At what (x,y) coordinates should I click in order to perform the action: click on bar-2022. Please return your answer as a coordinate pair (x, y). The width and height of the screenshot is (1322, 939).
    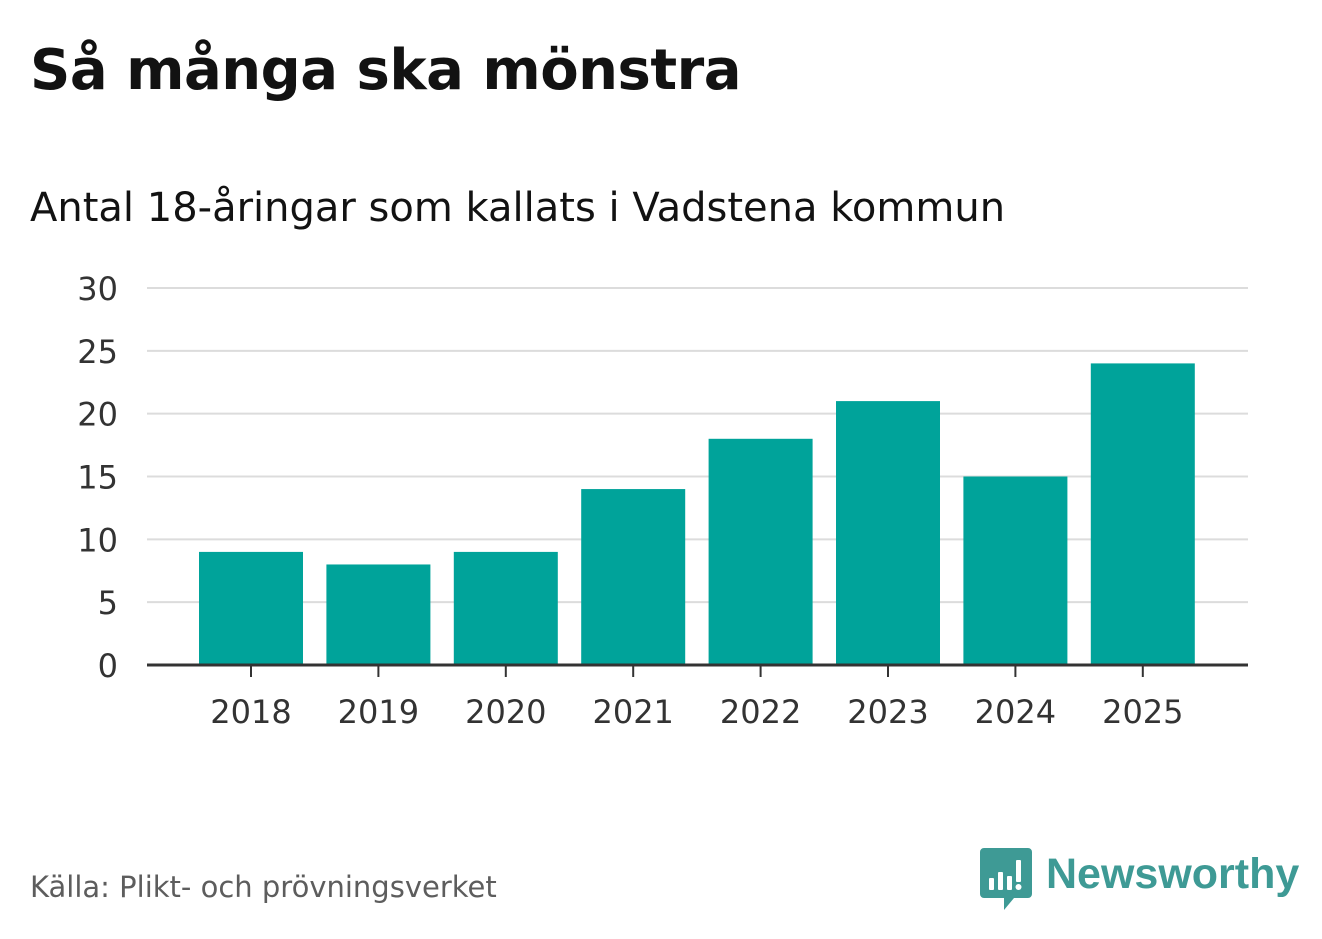
    Looking at the image, I should click on (760, 551).